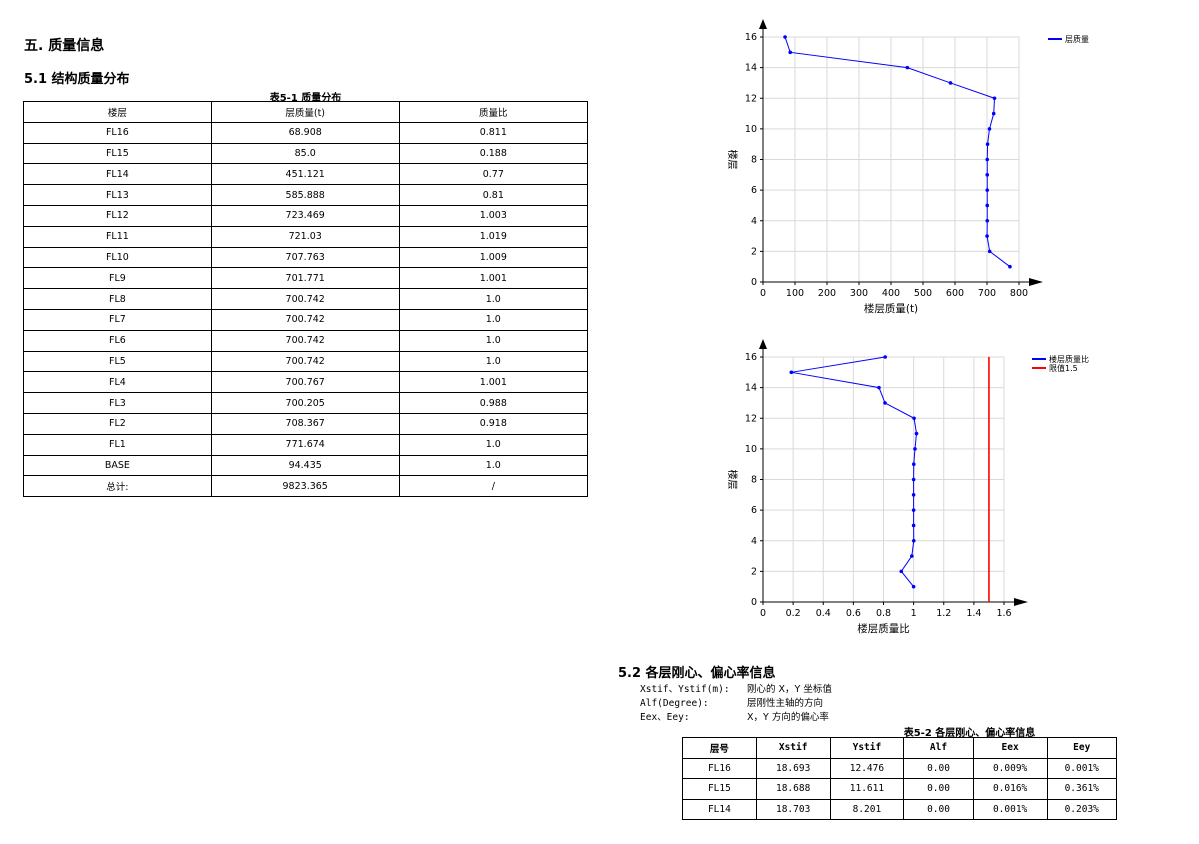 This screenshot has width=1199, height=844. I want to click on table-row: FL10 707.763 1.009, so click(306, 257).